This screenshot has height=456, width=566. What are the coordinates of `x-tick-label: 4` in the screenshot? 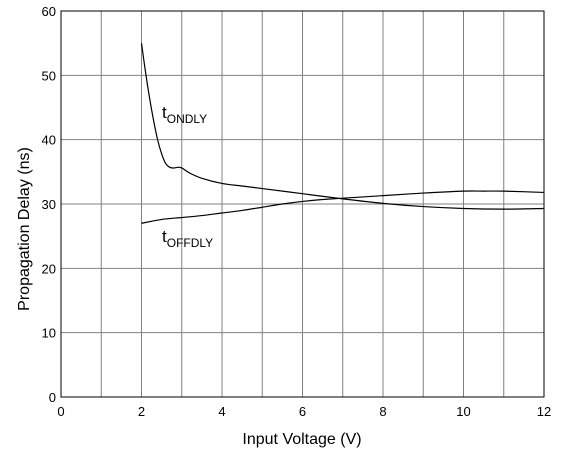 It's located at (221, 411).